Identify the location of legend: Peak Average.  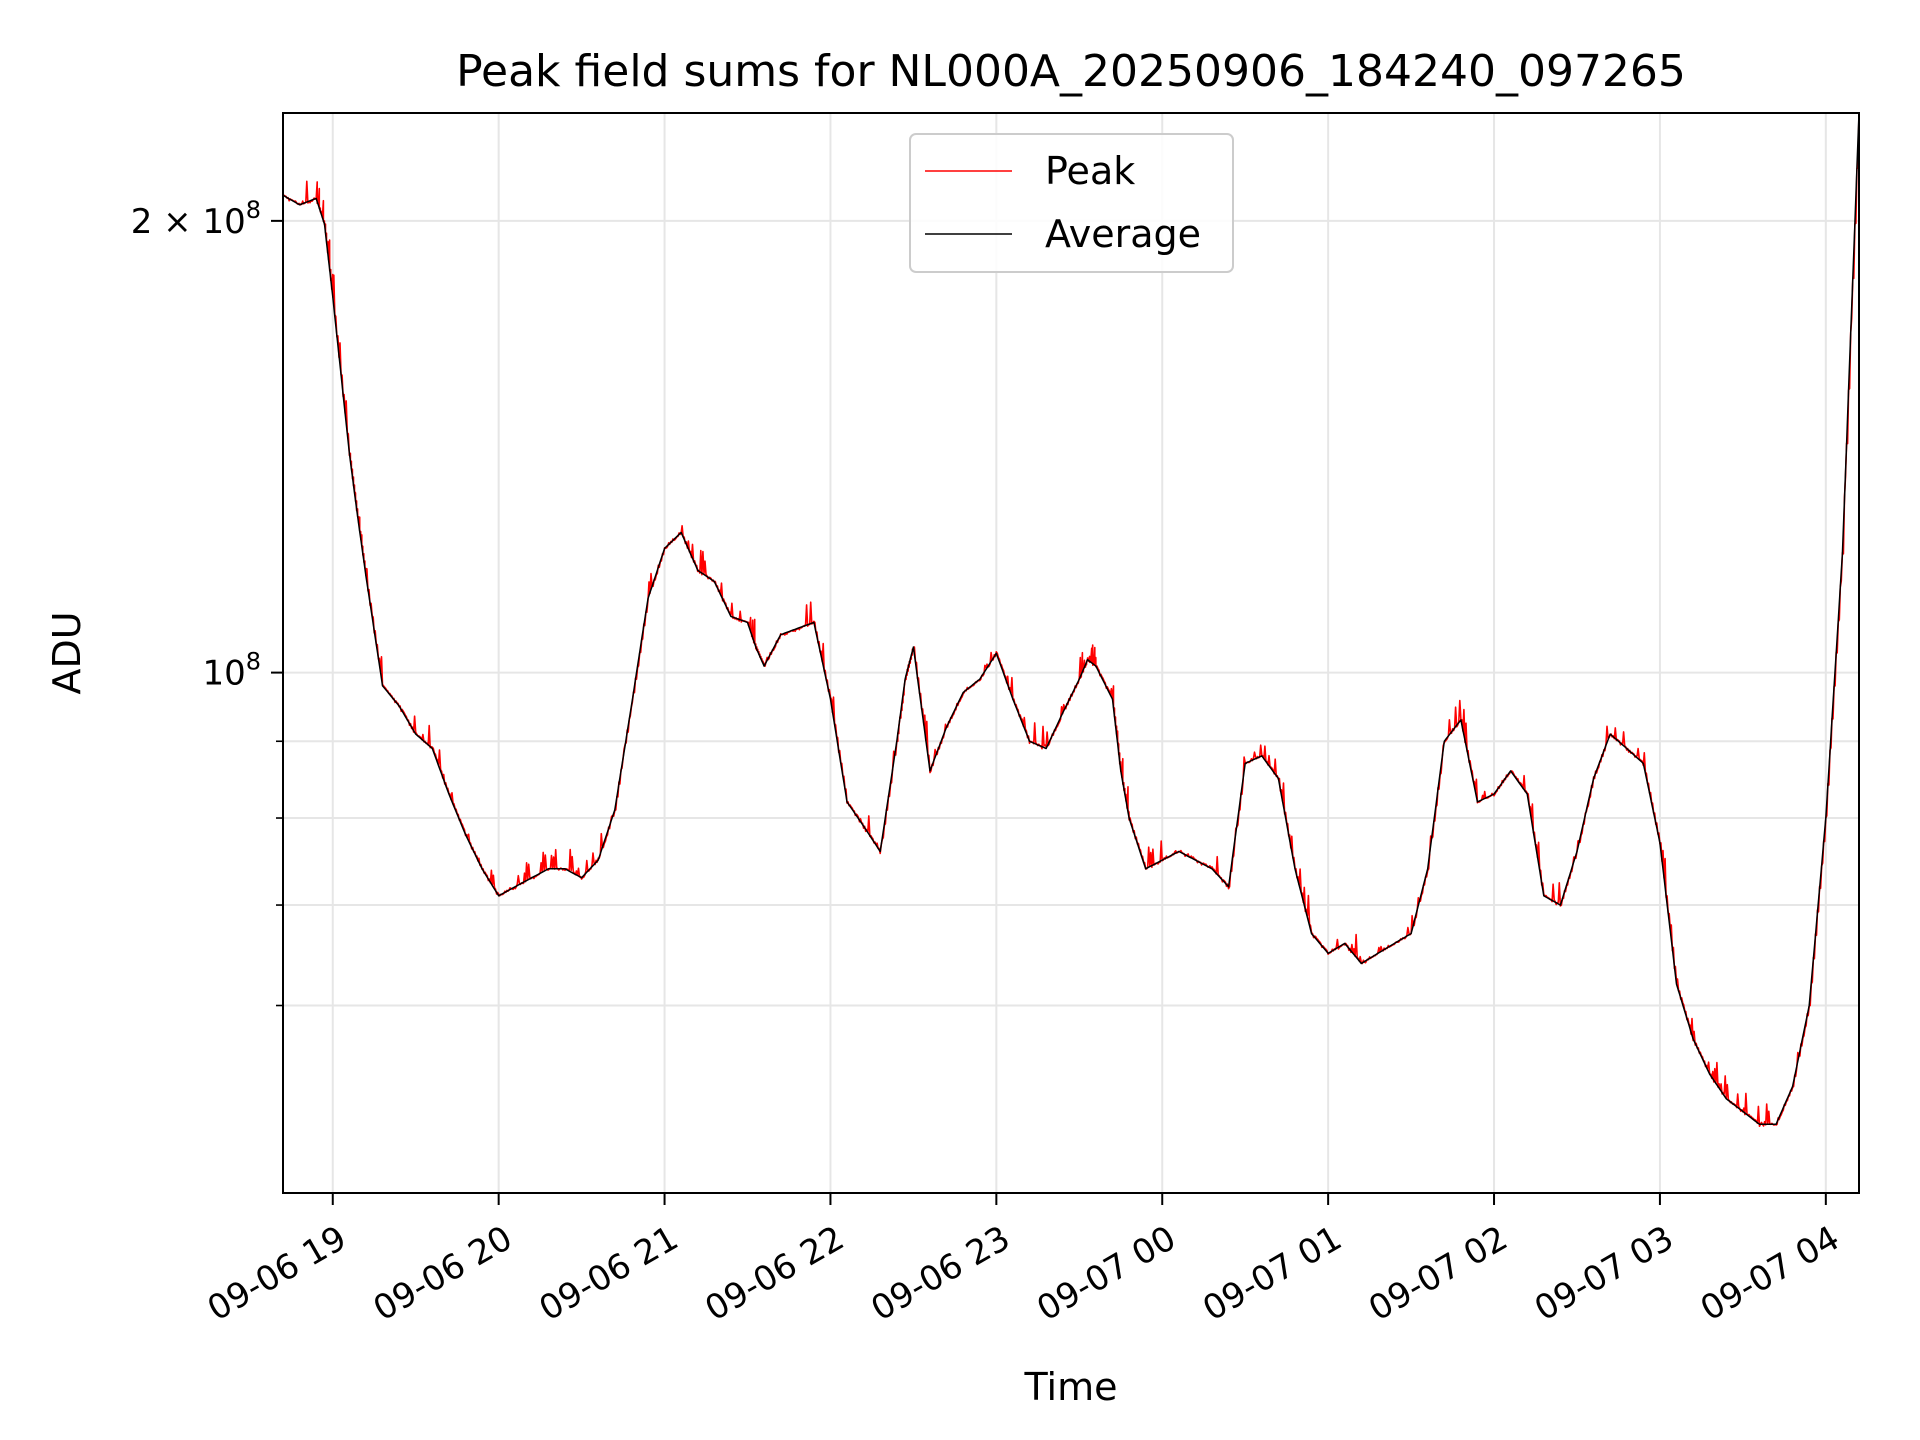
(1071, 203).